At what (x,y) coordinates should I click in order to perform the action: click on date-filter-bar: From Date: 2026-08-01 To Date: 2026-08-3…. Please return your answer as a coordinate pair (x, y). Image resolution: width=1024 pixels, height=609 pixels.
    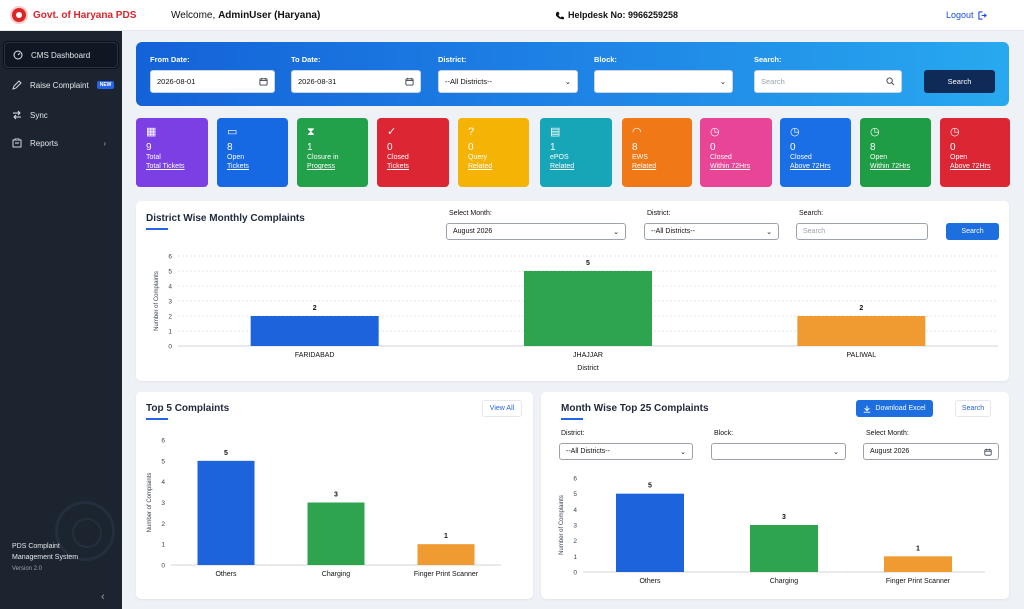
    Looking at the image, I should click on (572, 74).